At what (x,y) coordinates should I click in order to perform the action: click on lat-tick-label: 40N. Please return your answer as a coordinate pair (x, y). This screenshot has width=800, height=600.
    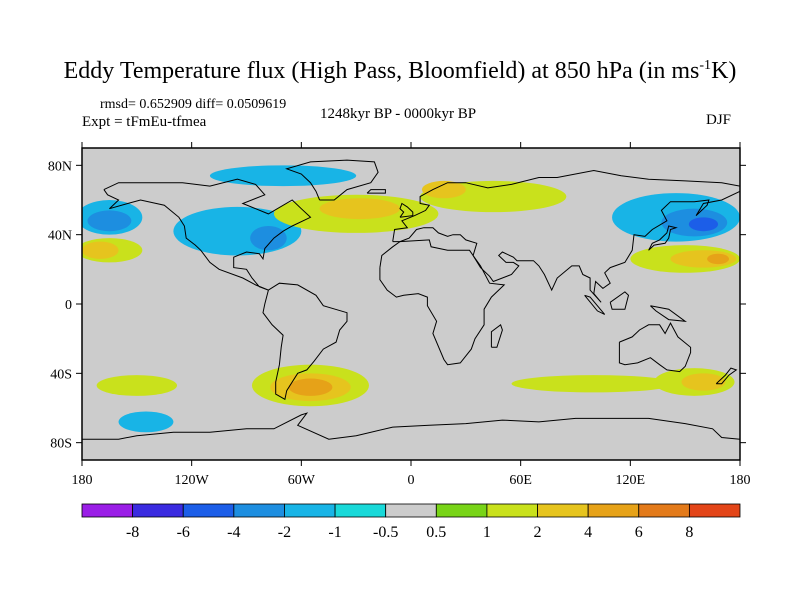
    Looking at the image, I should click on (60, 236).